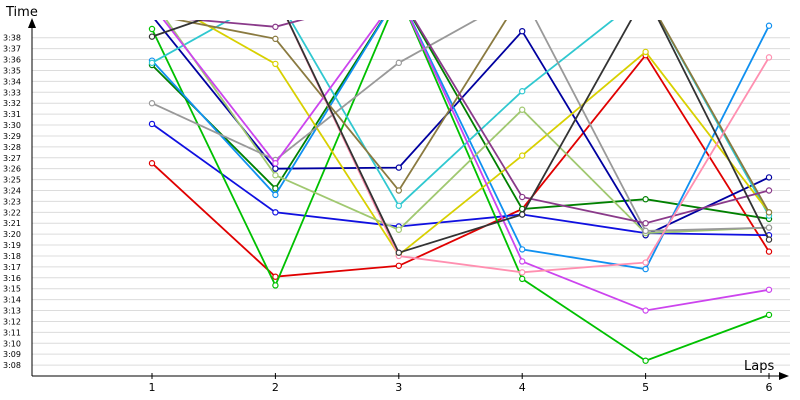 The width and height of the screenshot is (800, 400). Describe the element at coordinates (12, 169) in the screenshot. I see `y-tick-label: 3:26` at that location.